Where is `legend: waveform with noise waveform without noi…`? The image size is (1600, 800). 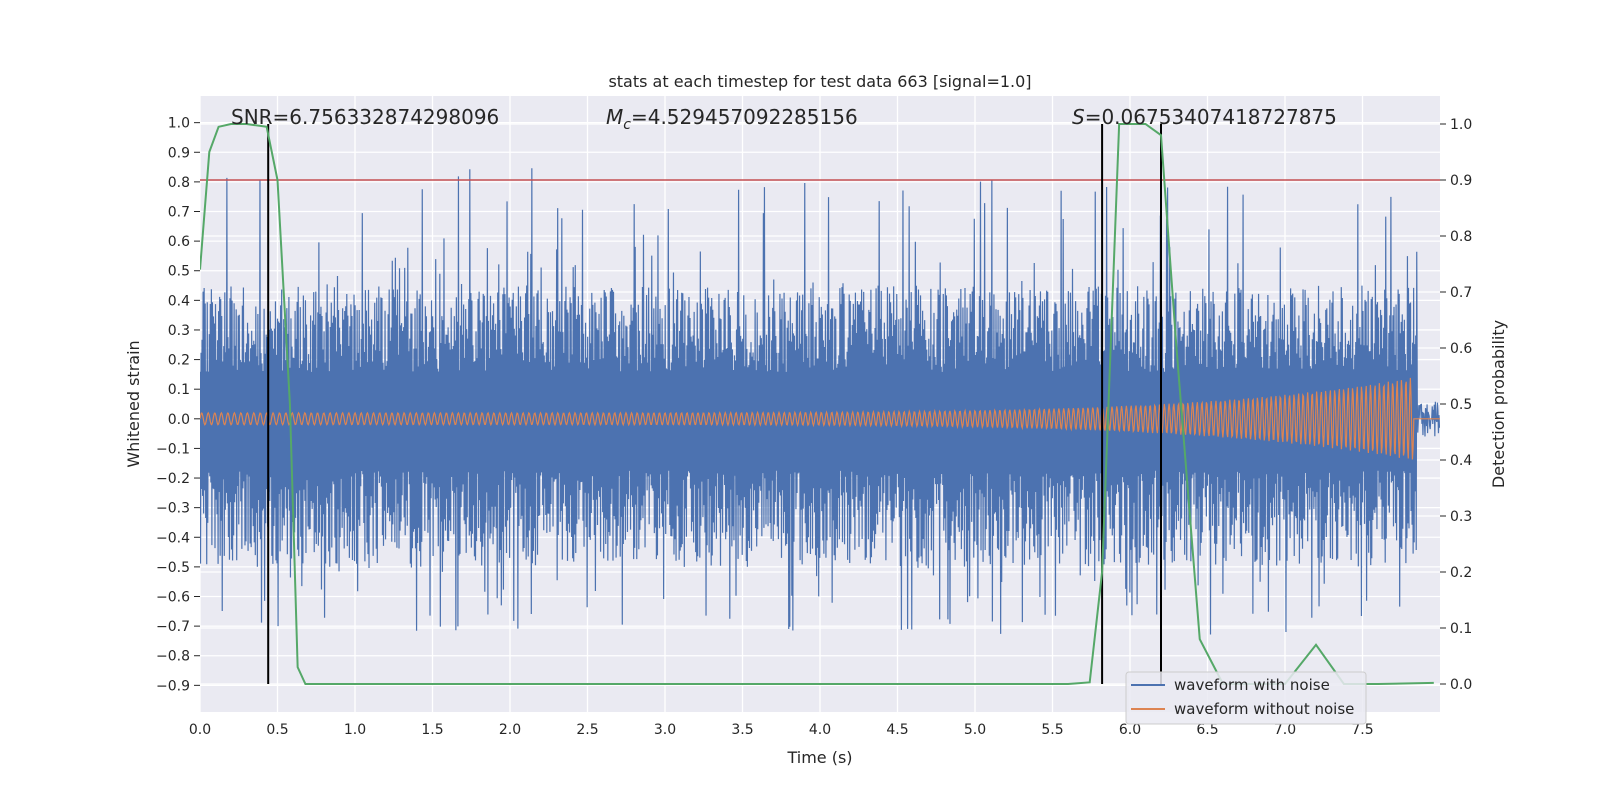
legend: waveform with noise waveform without noi… is located at coordinates (1246, 698).